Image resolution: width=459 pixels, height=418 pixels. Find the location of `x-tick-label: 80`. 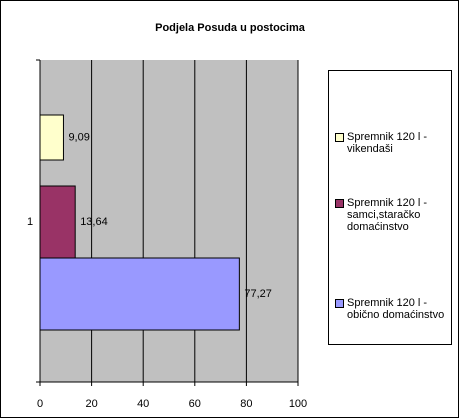

x-tick-label: 80 is located at coordinates (246, 404).